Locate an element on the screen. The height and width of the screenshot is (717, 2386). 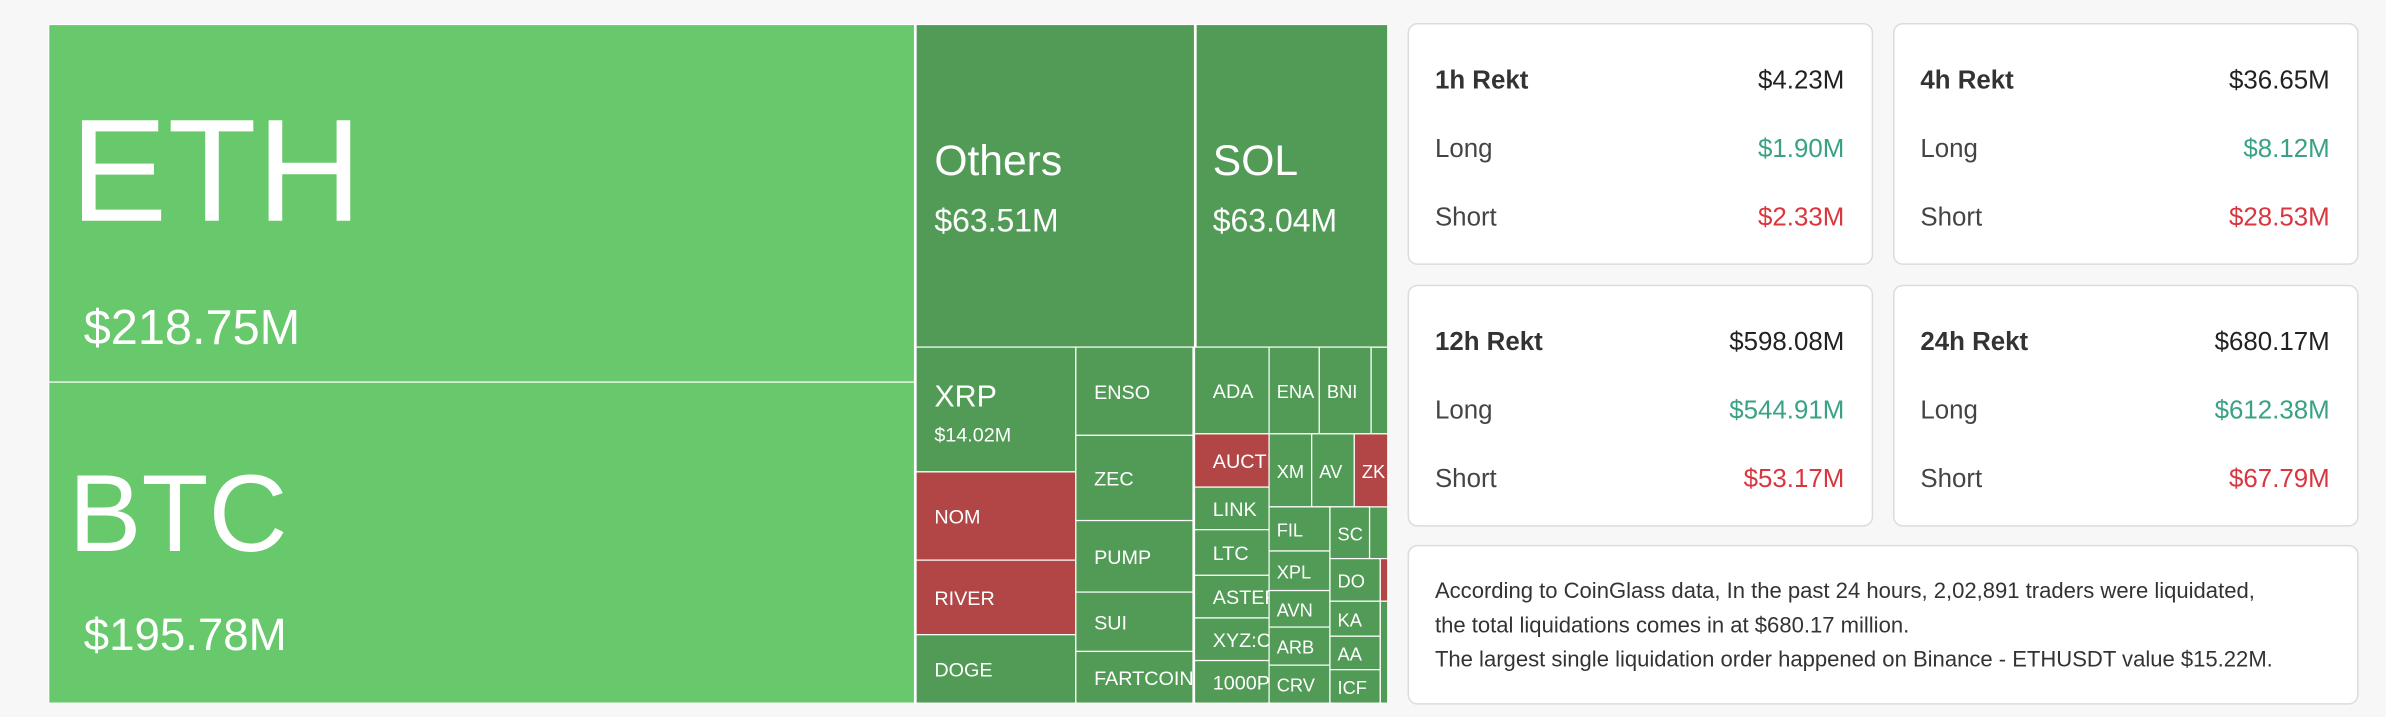
tile-content: AA is located at coordinates (1350, 654).